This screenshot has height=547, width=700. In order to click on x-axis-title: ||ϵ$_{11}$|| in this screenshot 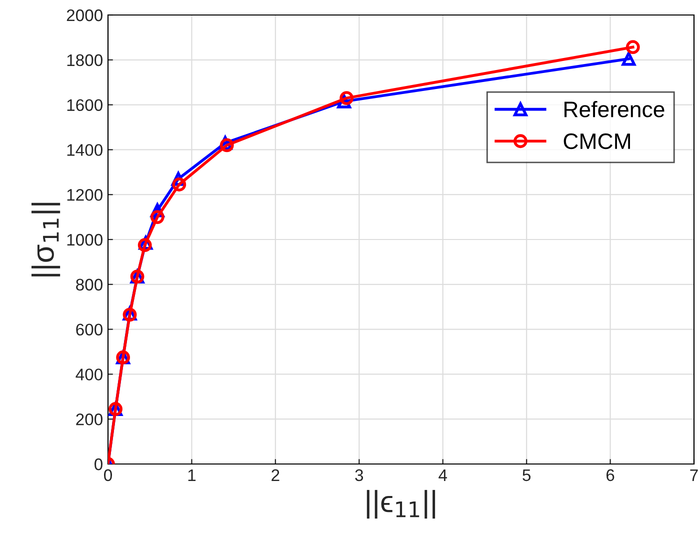, I will do `click(401, 504)`.